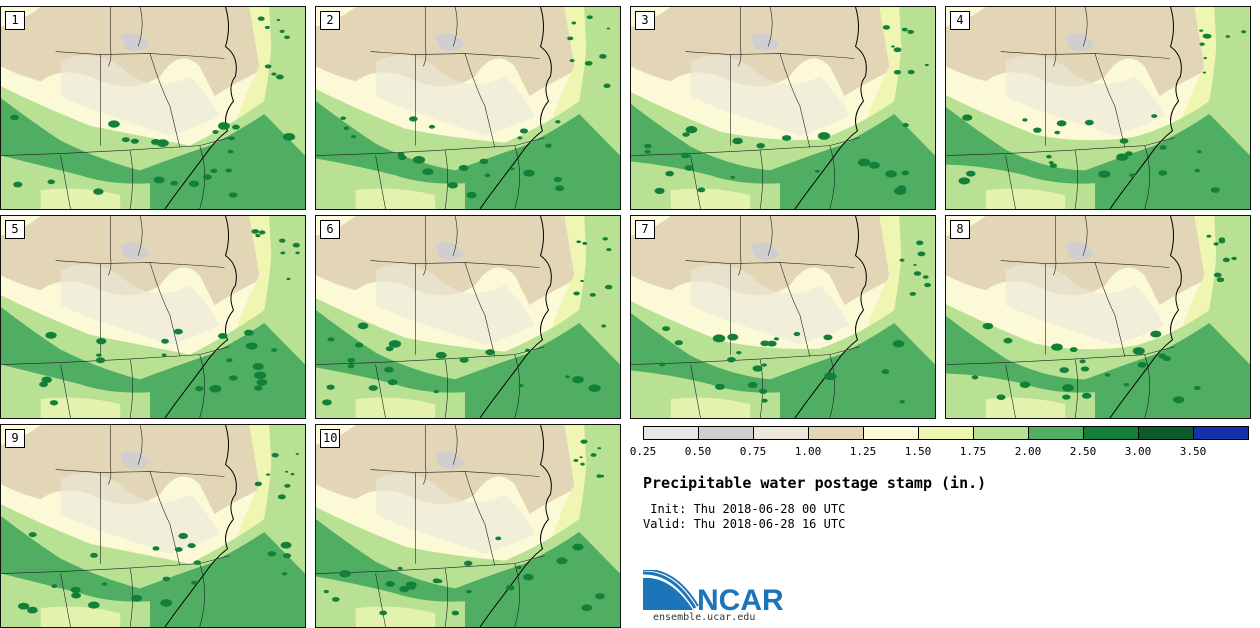 This screenshot has width=1260, height=628. Describe the element at coordinates (643, 451) in the screenshot. I see `legend-tick-label: 0.25` at that location.